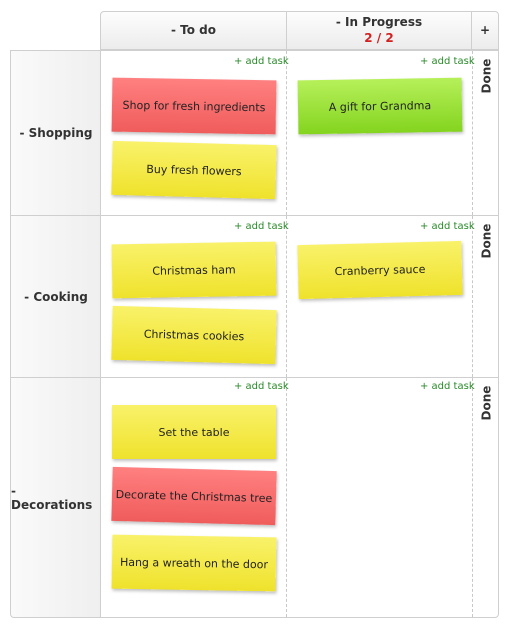 Image resolution: width=515 pixels, height=631 pixels. I want to click on add-column-button: +, so click(485, 30).